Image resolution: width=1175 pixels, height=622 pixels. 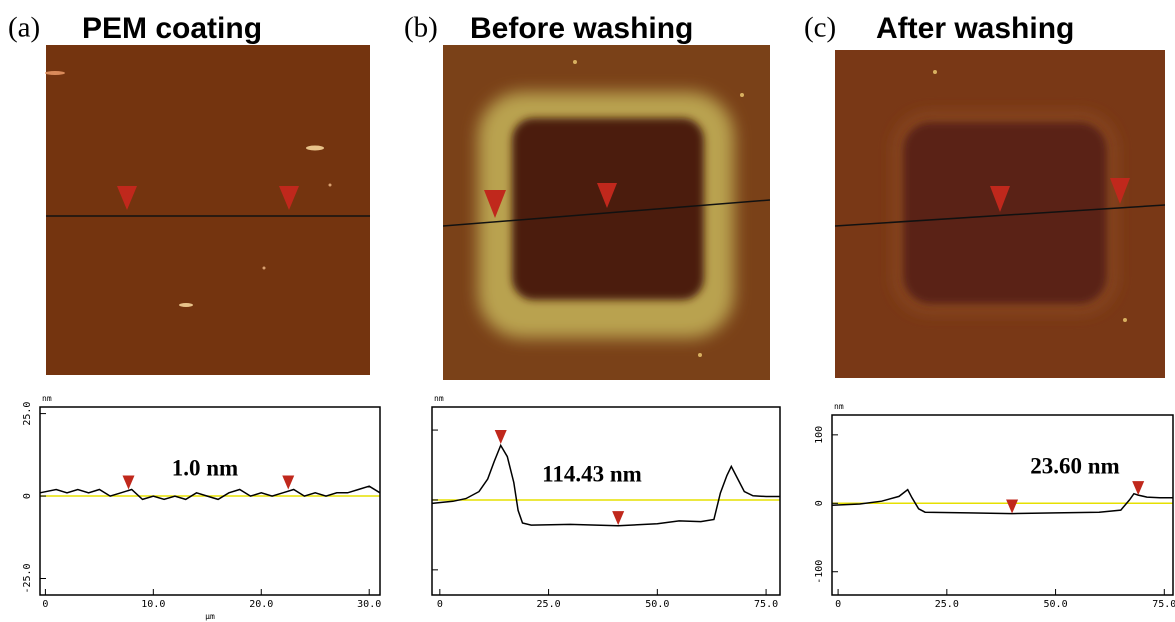 I want to click on panel-title: Before washing, so click(x=581, y=28).